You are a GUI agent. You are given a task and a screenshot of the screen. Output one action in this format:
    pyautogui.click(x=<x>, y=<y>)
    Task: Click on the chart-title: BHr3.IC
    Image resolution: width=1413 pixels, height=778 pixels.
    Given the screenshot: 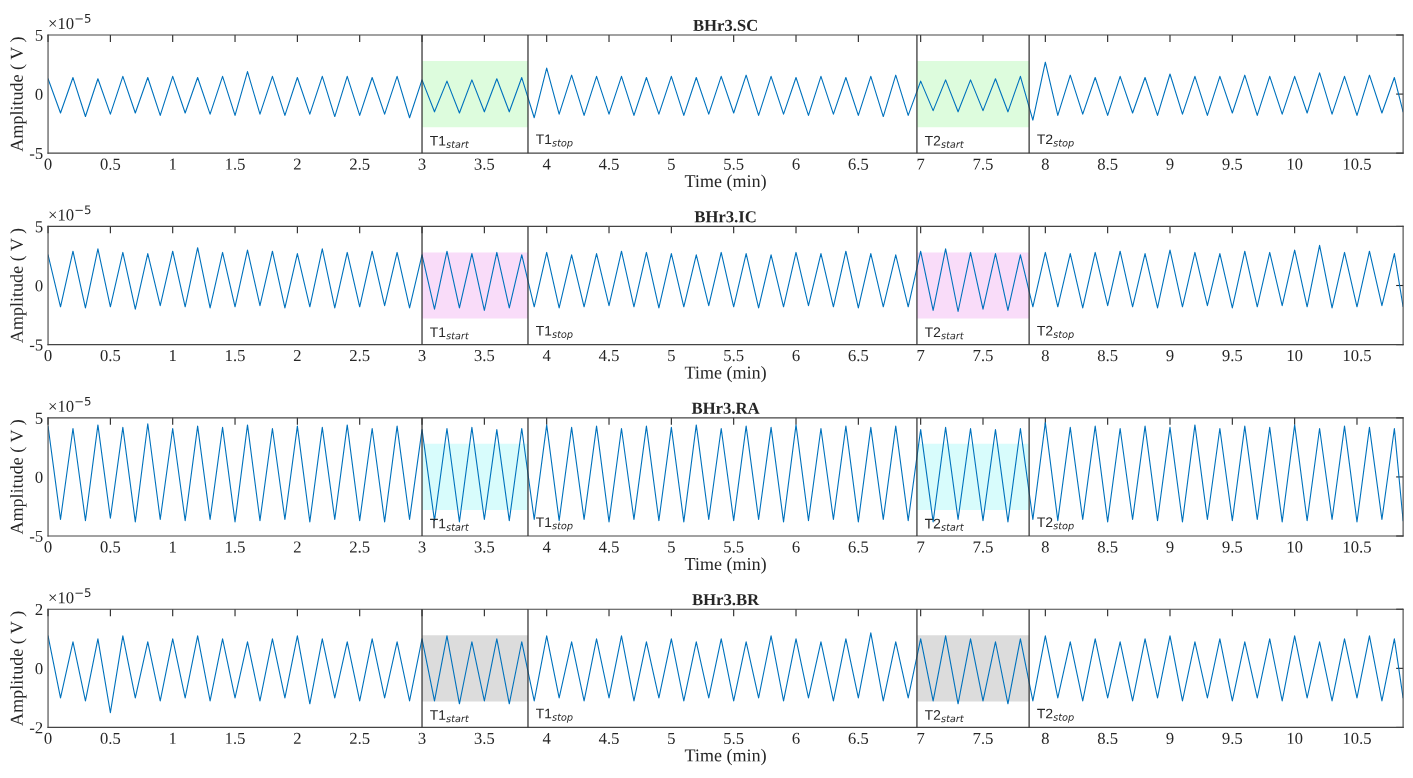 What is the action you would take?
    pyautogui.click(x=725, y=217)
    